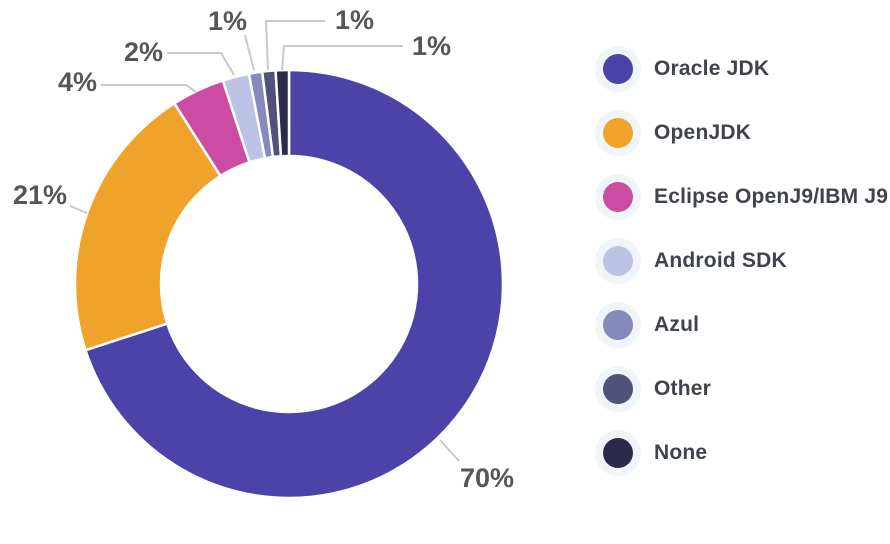 The height and width of the screenshot is (544, 890). Describe the element at coordinates (249, 52) in the screenshot. I see `connector-azul` at that location.